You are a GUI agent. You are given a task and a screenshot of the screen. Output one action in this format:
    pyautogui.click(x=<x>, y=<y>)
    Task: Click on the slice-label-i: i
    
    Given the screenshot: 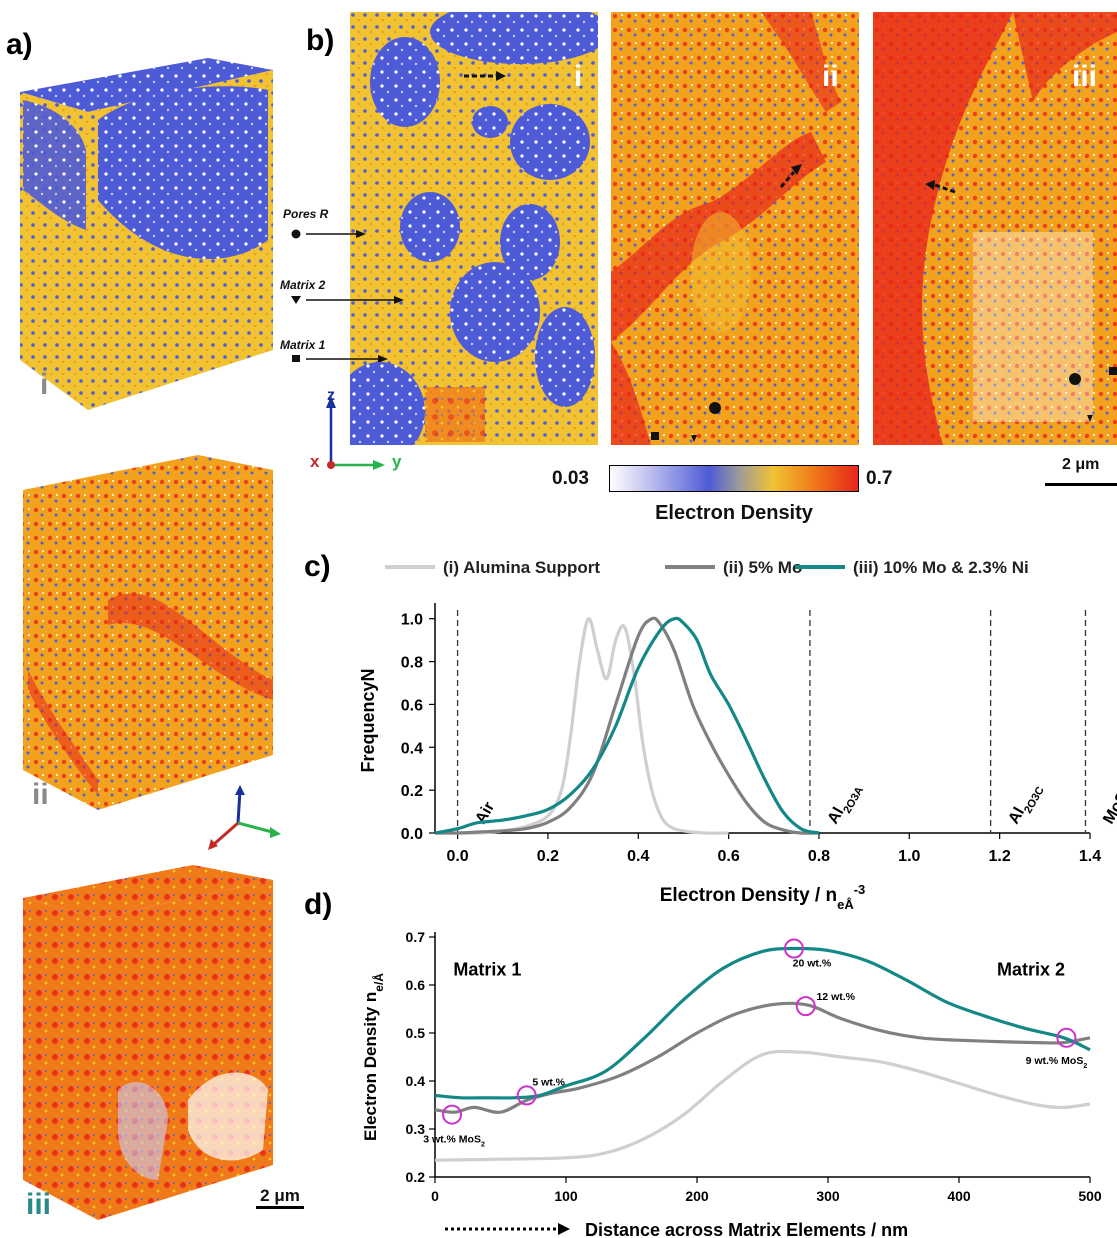 What is the action you would take?
    pyautogui.click(x=578, y=76)
    